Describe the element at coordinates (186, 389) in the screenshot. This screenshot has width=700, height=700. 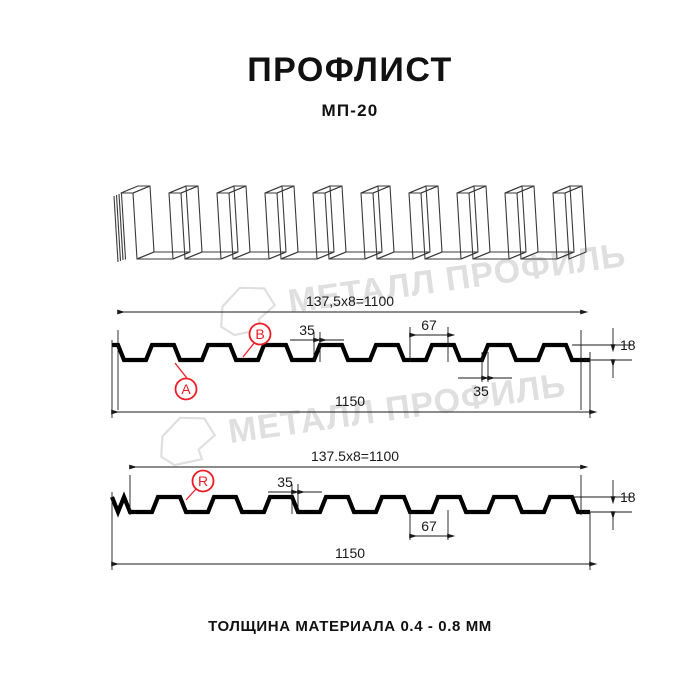
I see `marker-a-label: A` at that location.